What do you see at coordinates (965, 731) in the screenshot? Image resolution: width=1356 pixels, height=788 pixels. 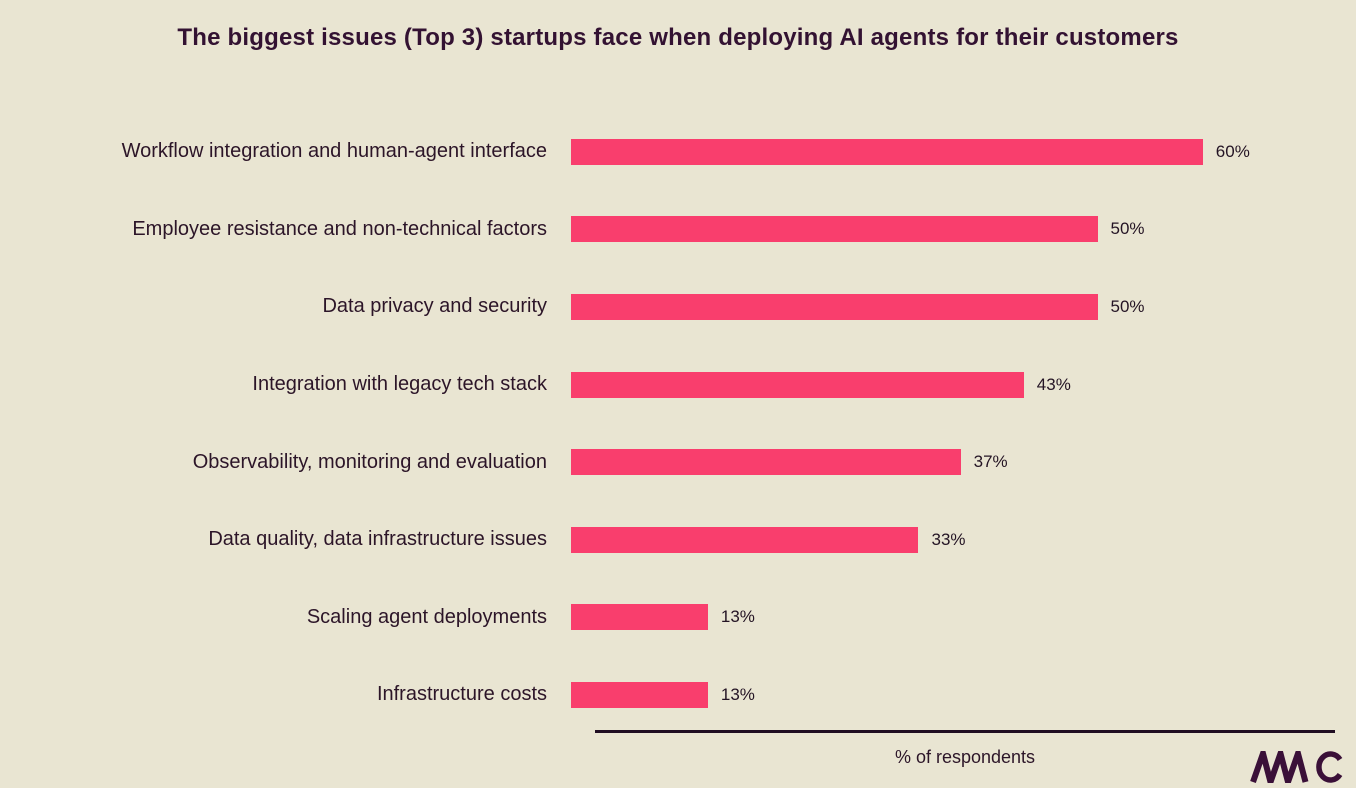 I see `x-axis-line` at bounding box center [965, 731].